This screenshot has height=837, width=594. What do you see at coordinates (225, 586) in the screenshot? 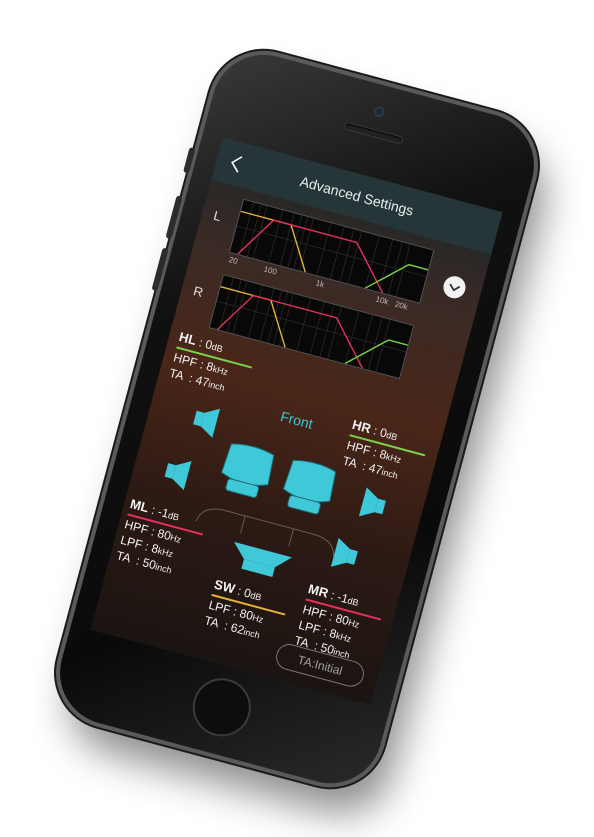
I see `speaker-name: SW` at bounding box center [225, 586].